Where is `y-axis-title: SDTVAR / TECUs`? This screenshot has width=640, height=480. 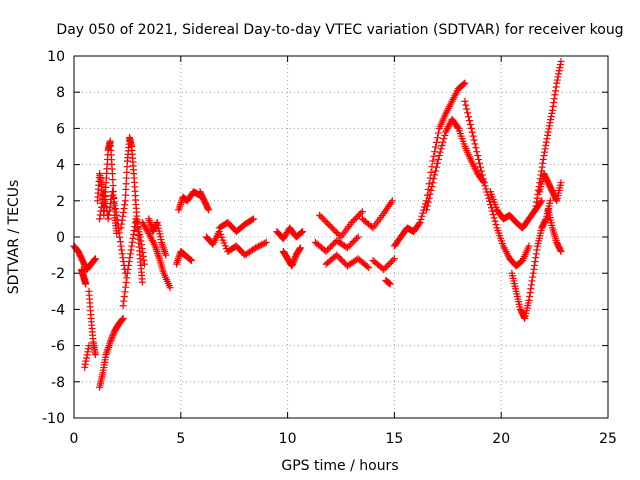
y-axis-title: SDTVAR / TECUs is located at coordinates (14, 237).